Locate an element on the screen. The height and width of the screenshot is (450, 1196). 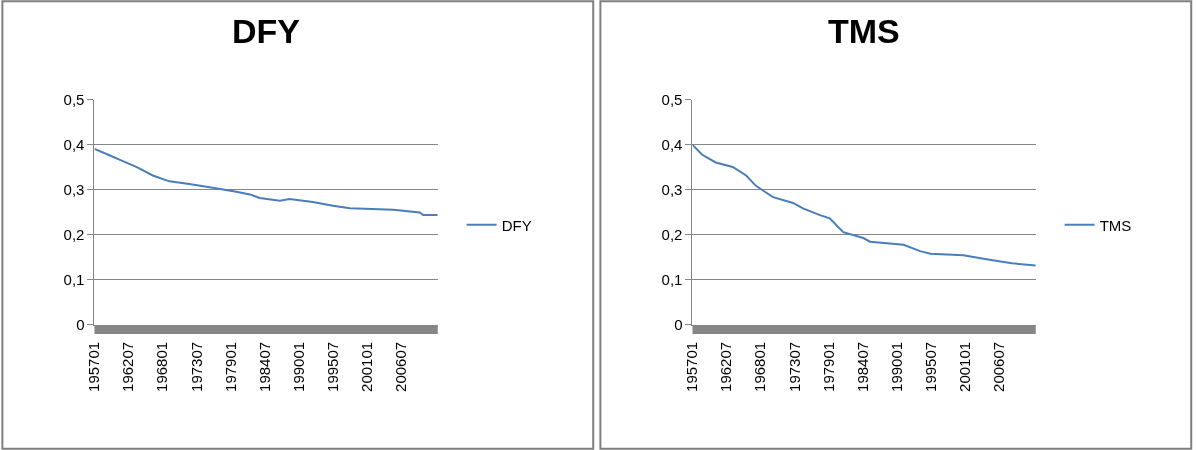
chart-title: TMS is located at coordinates (864, 31).